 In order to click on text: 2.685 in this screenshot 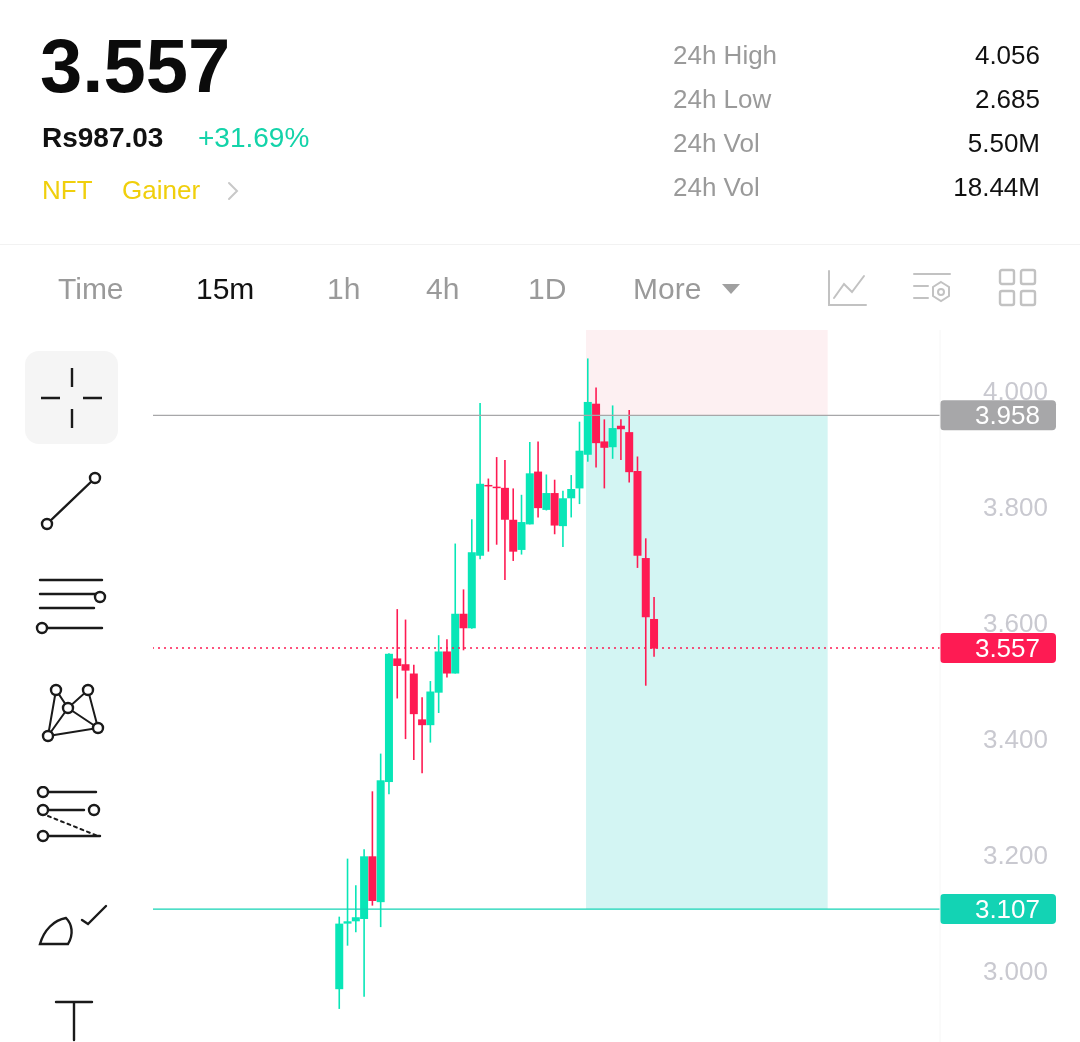, I will do `click(1006, 99)`.